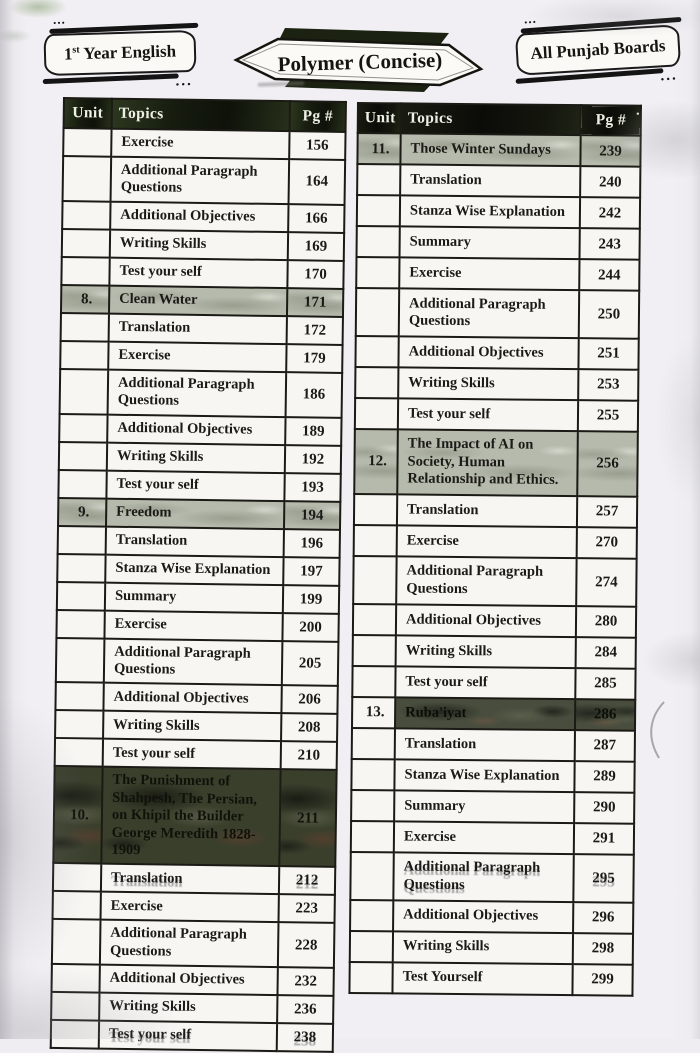 This screenshot has height=1053, width=700. What do you see at coordinates (604, 776) in the screenshot?
I see `pg-cell: 289` at bounding box center [604, 776].